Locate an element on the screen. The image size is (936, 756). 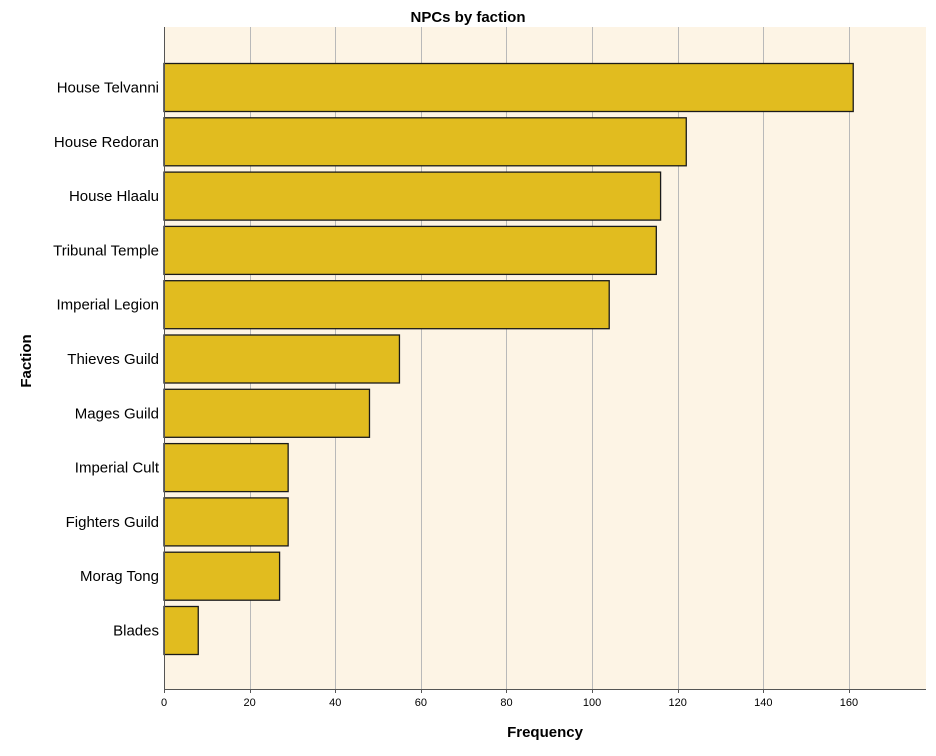
bar-house-redoran is located at coordinates (425, 142).